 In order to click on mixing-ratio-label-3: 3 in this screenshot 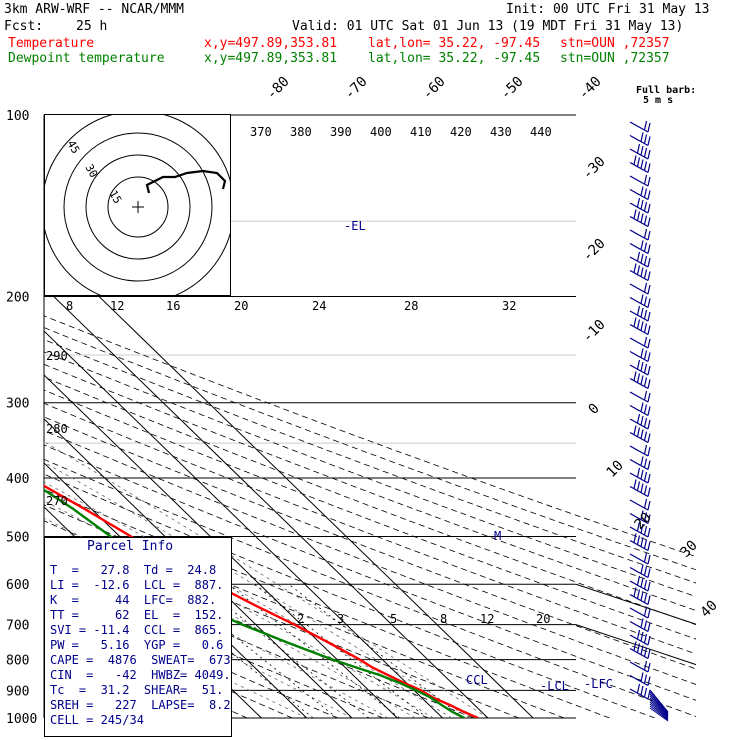, I will do `click(340, 619)`.